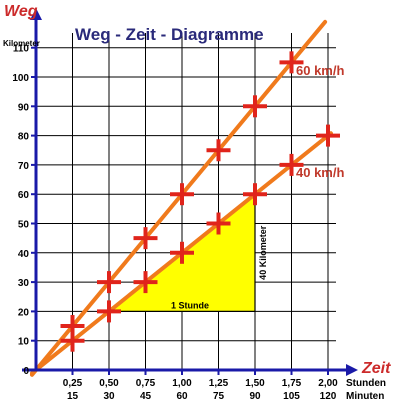 Image resolution: width=400 pixels, height=400 pixels. What do you see at coordinates (36, 14) in the screenshot?
I see `y-axis-arrow` at bounding box center [36, 14].